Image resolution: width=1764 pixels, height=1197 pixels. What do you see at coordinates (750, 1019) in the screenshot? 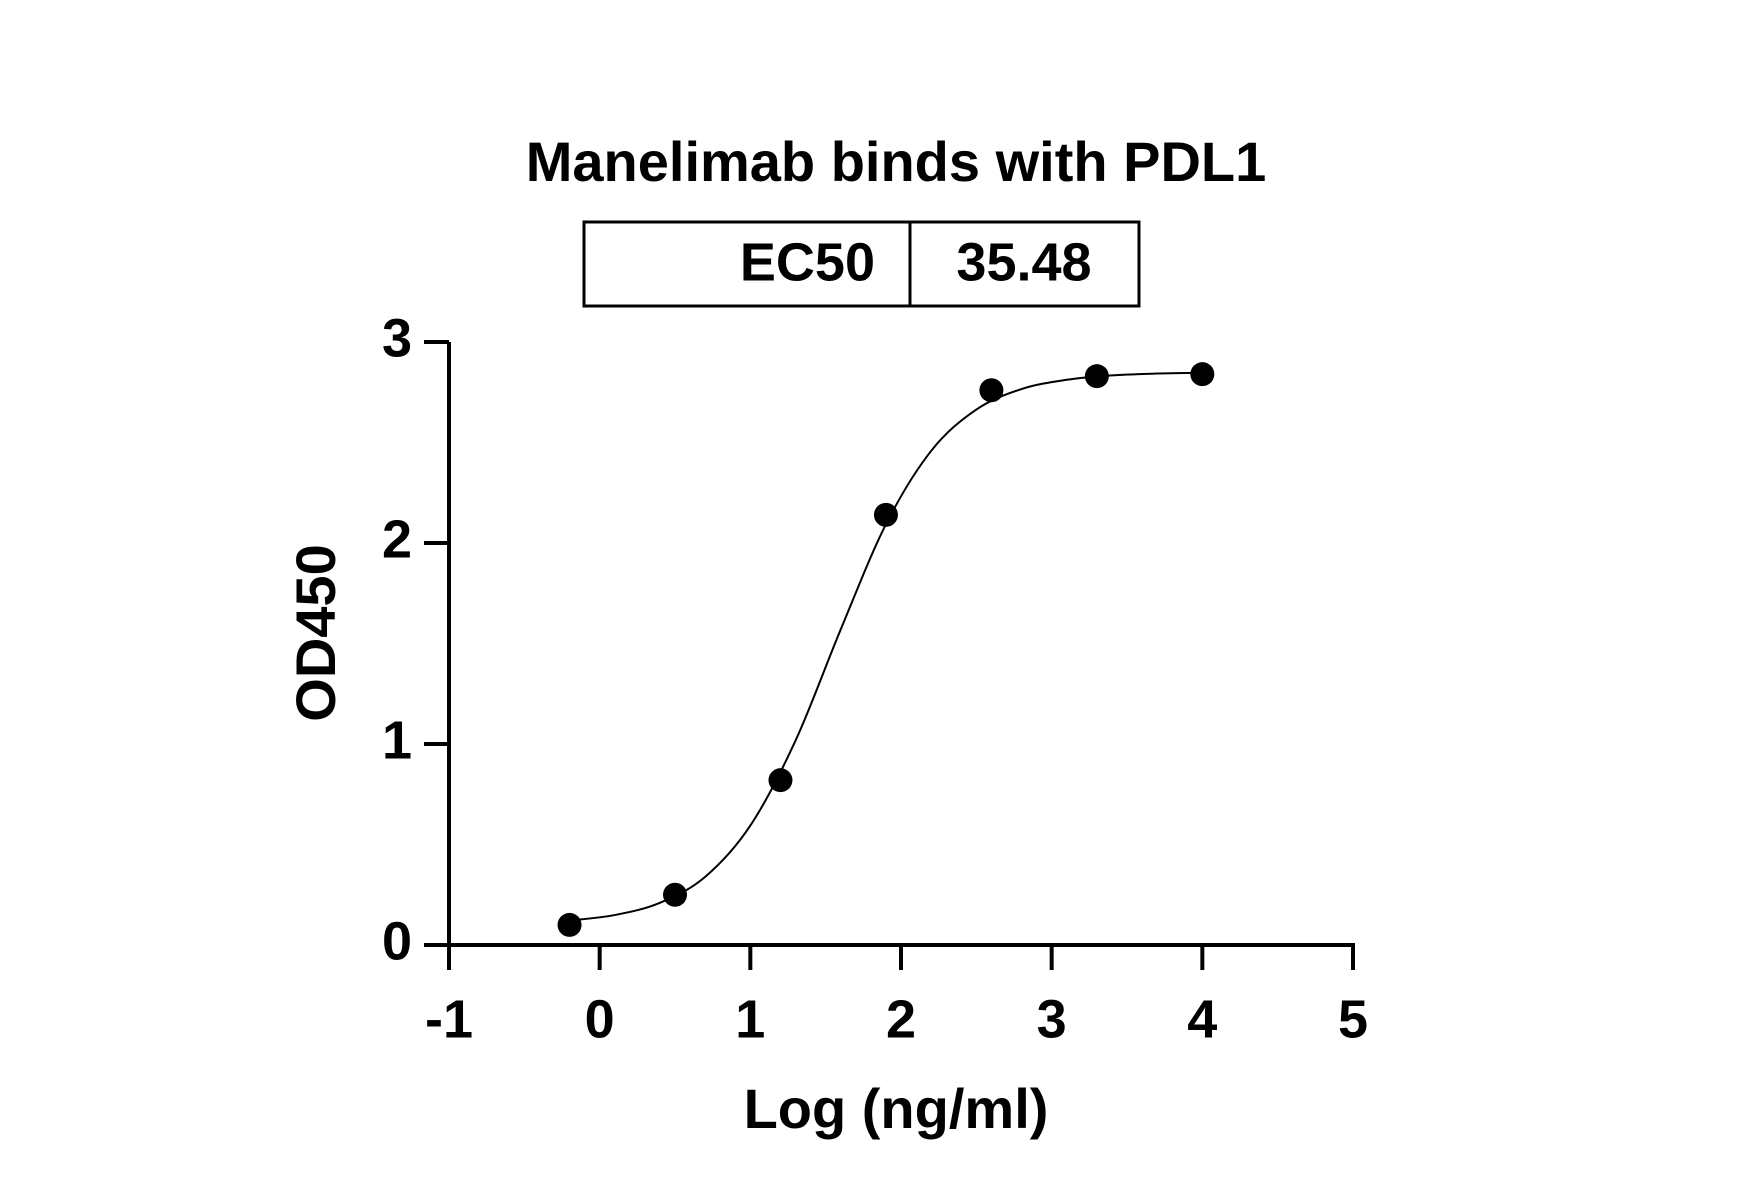
I see `x-tick-label: 1` at bounding box center [750, 1019].